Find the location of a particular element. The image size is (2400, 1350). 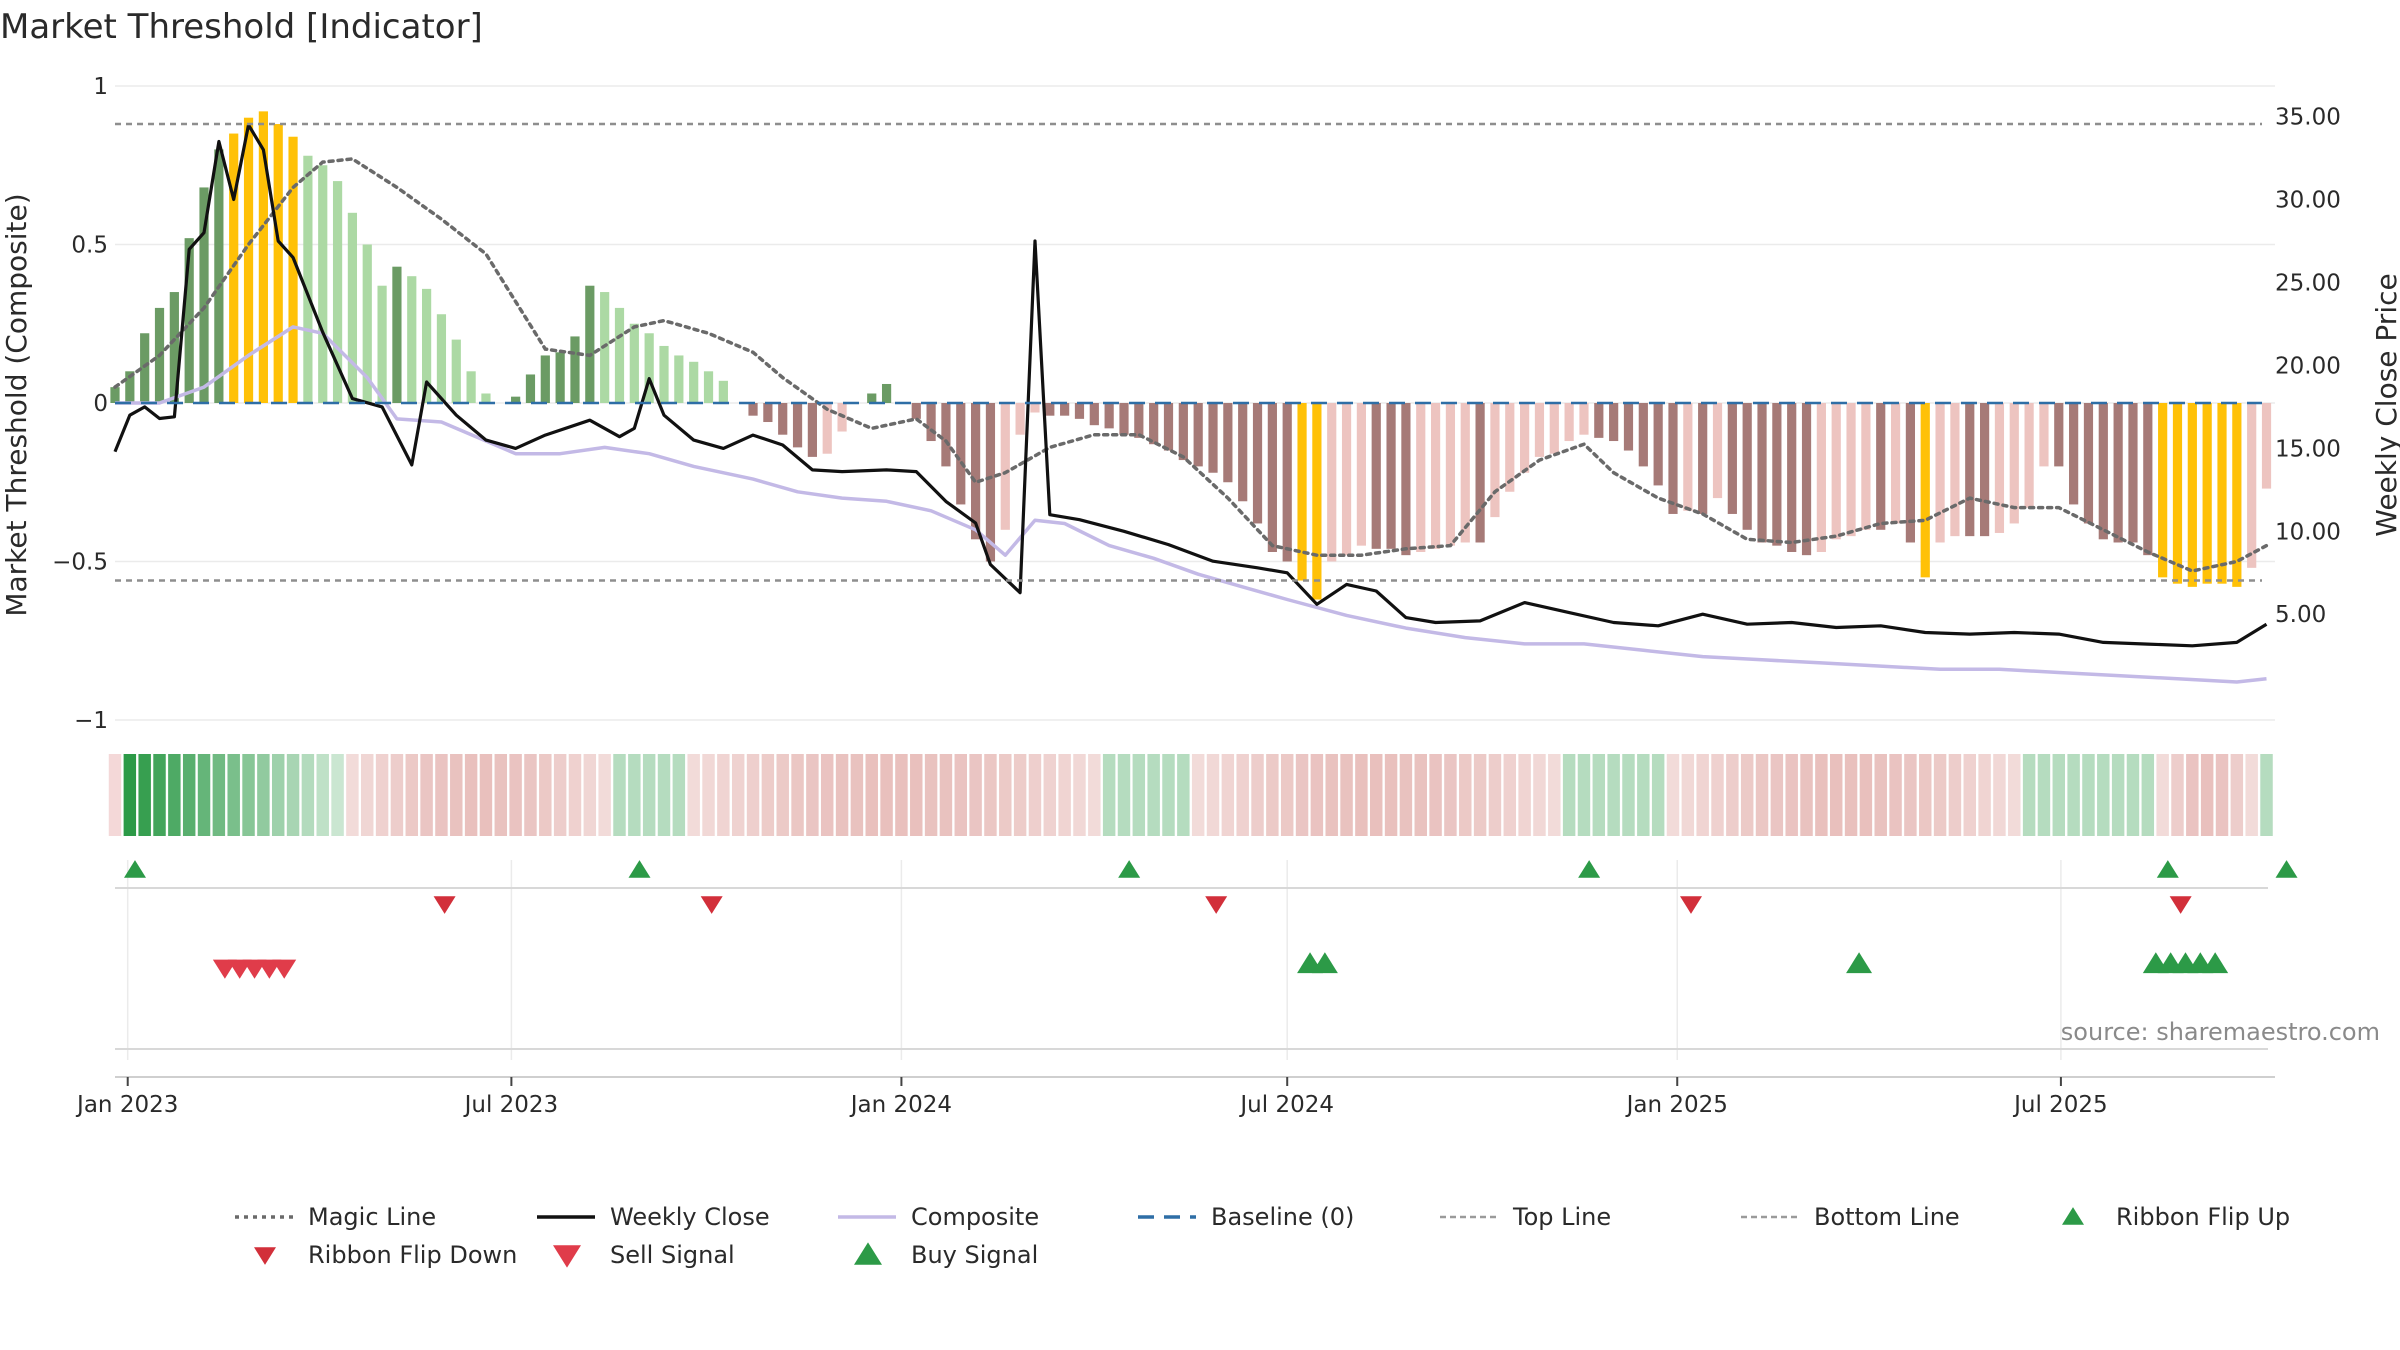

legend-label: Sell Signal is located at coordinates (672, 1255).